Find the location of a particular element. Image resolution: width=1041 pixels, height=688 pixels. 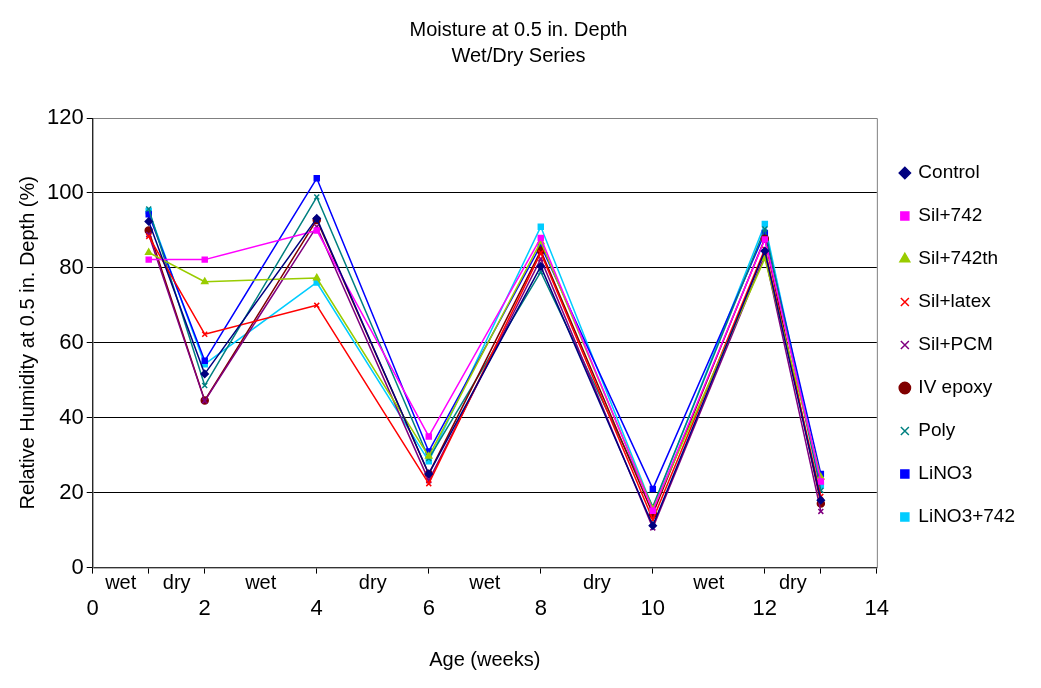

x-tick-label: 8 is located at coordinates (540, 607).